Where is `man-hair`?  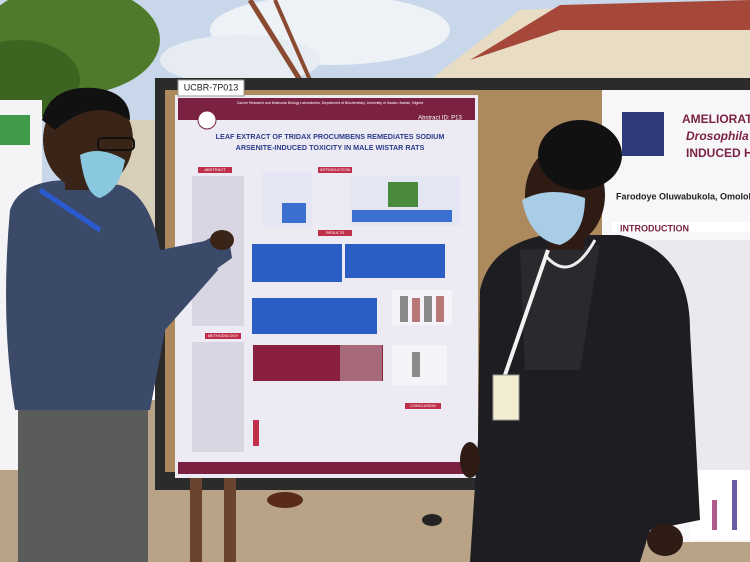 man-hair is located at coordinates (86, 108).